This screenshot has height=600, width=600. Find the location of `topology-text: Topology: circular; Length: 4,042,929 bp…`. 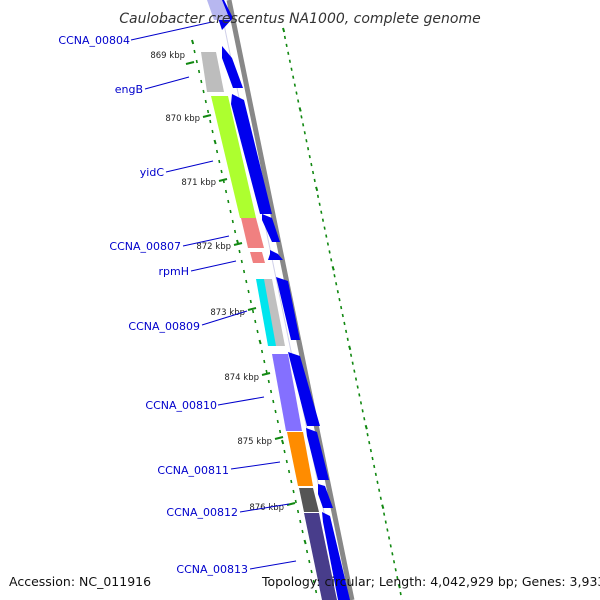

topology-text: Topology: circular; Length: 4,042,929 bp… is located at coordinates (431, 581).